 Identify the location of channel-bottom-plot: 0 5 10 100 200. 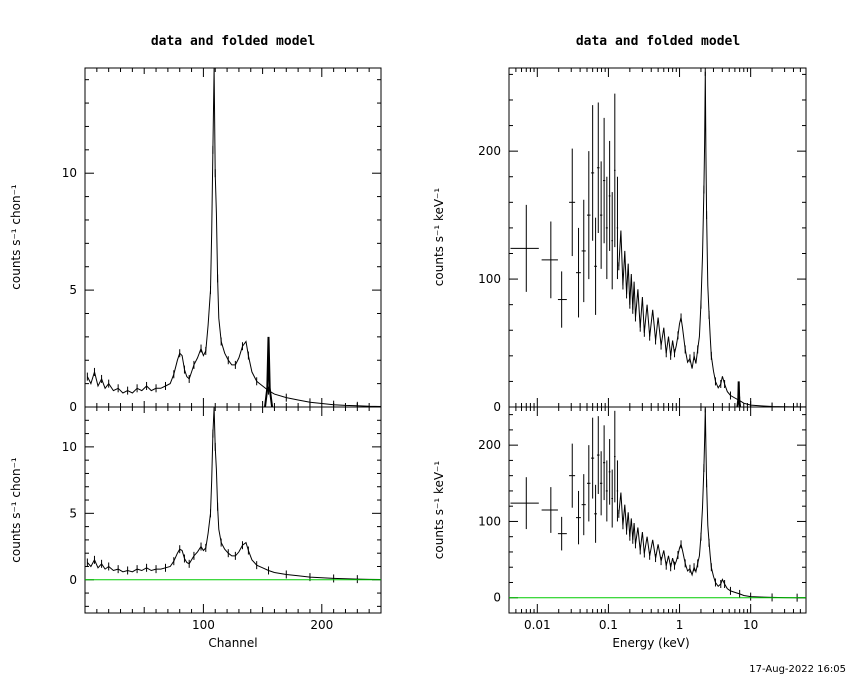
(222, 519).